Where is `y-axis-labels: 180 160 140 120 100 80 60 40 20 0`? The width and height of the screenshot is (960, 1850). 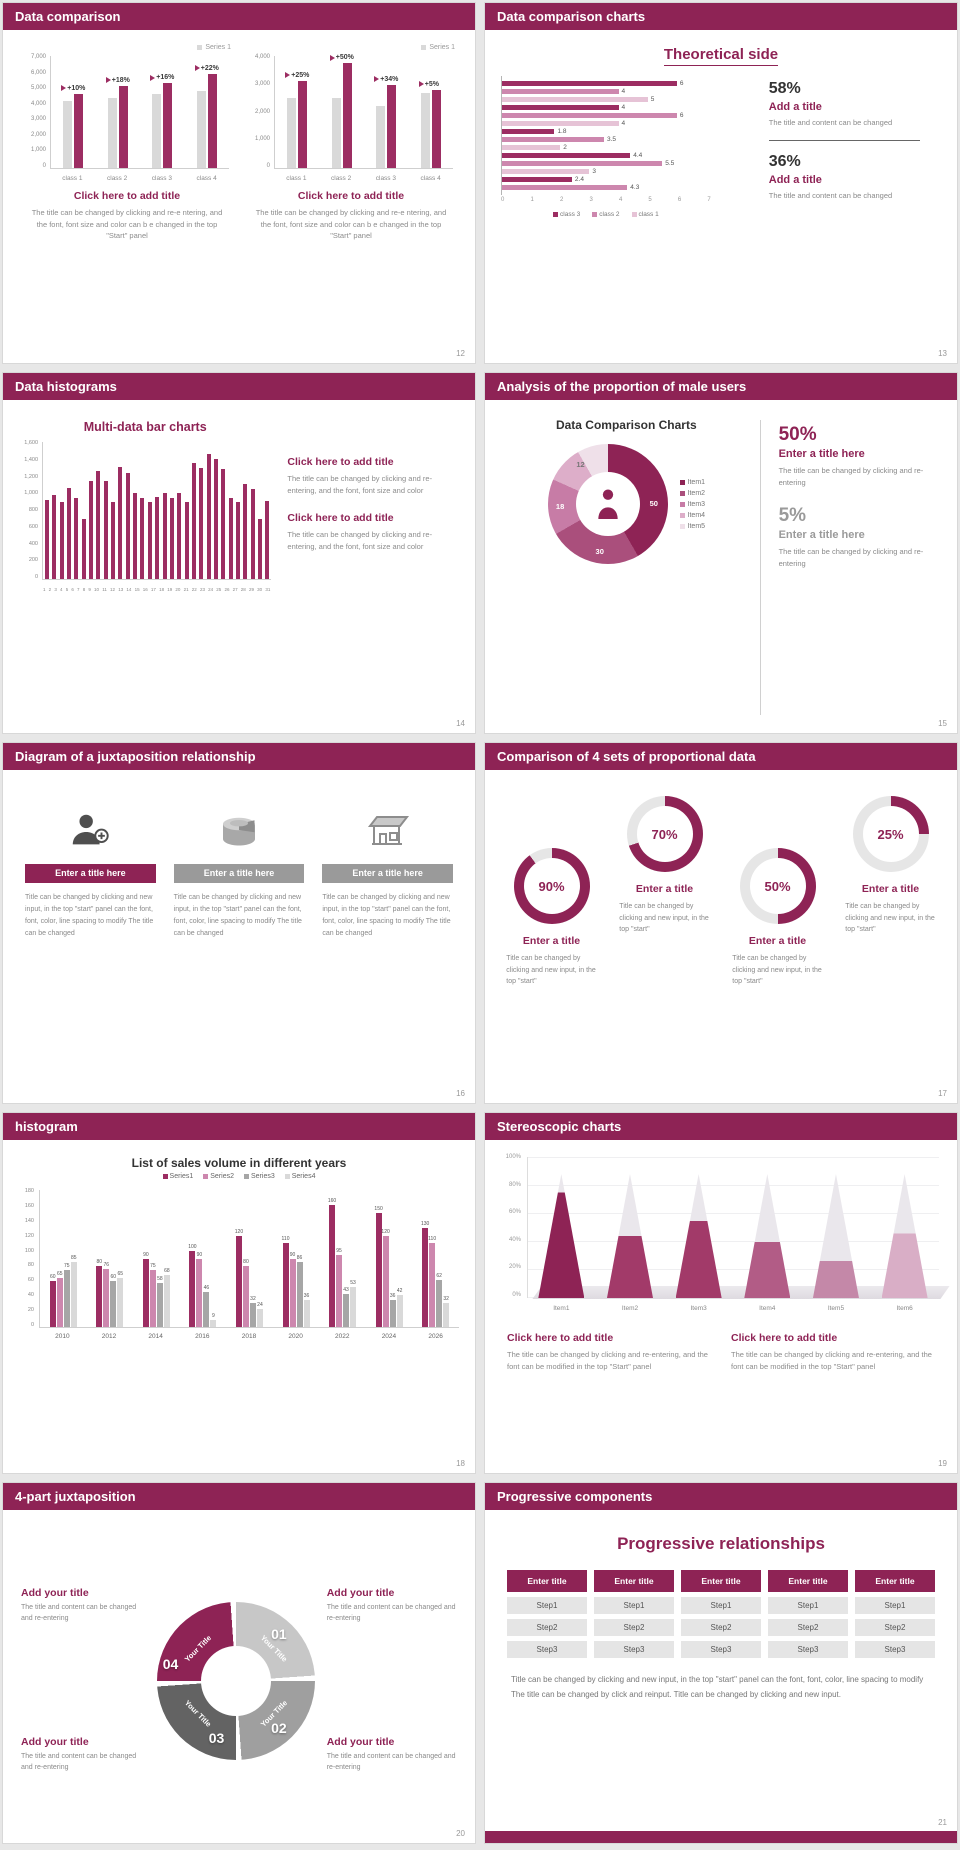
y-axis-labels: 180 160 140 120 100 80 60 40 20 0 is located at coordinates (28, 1258).